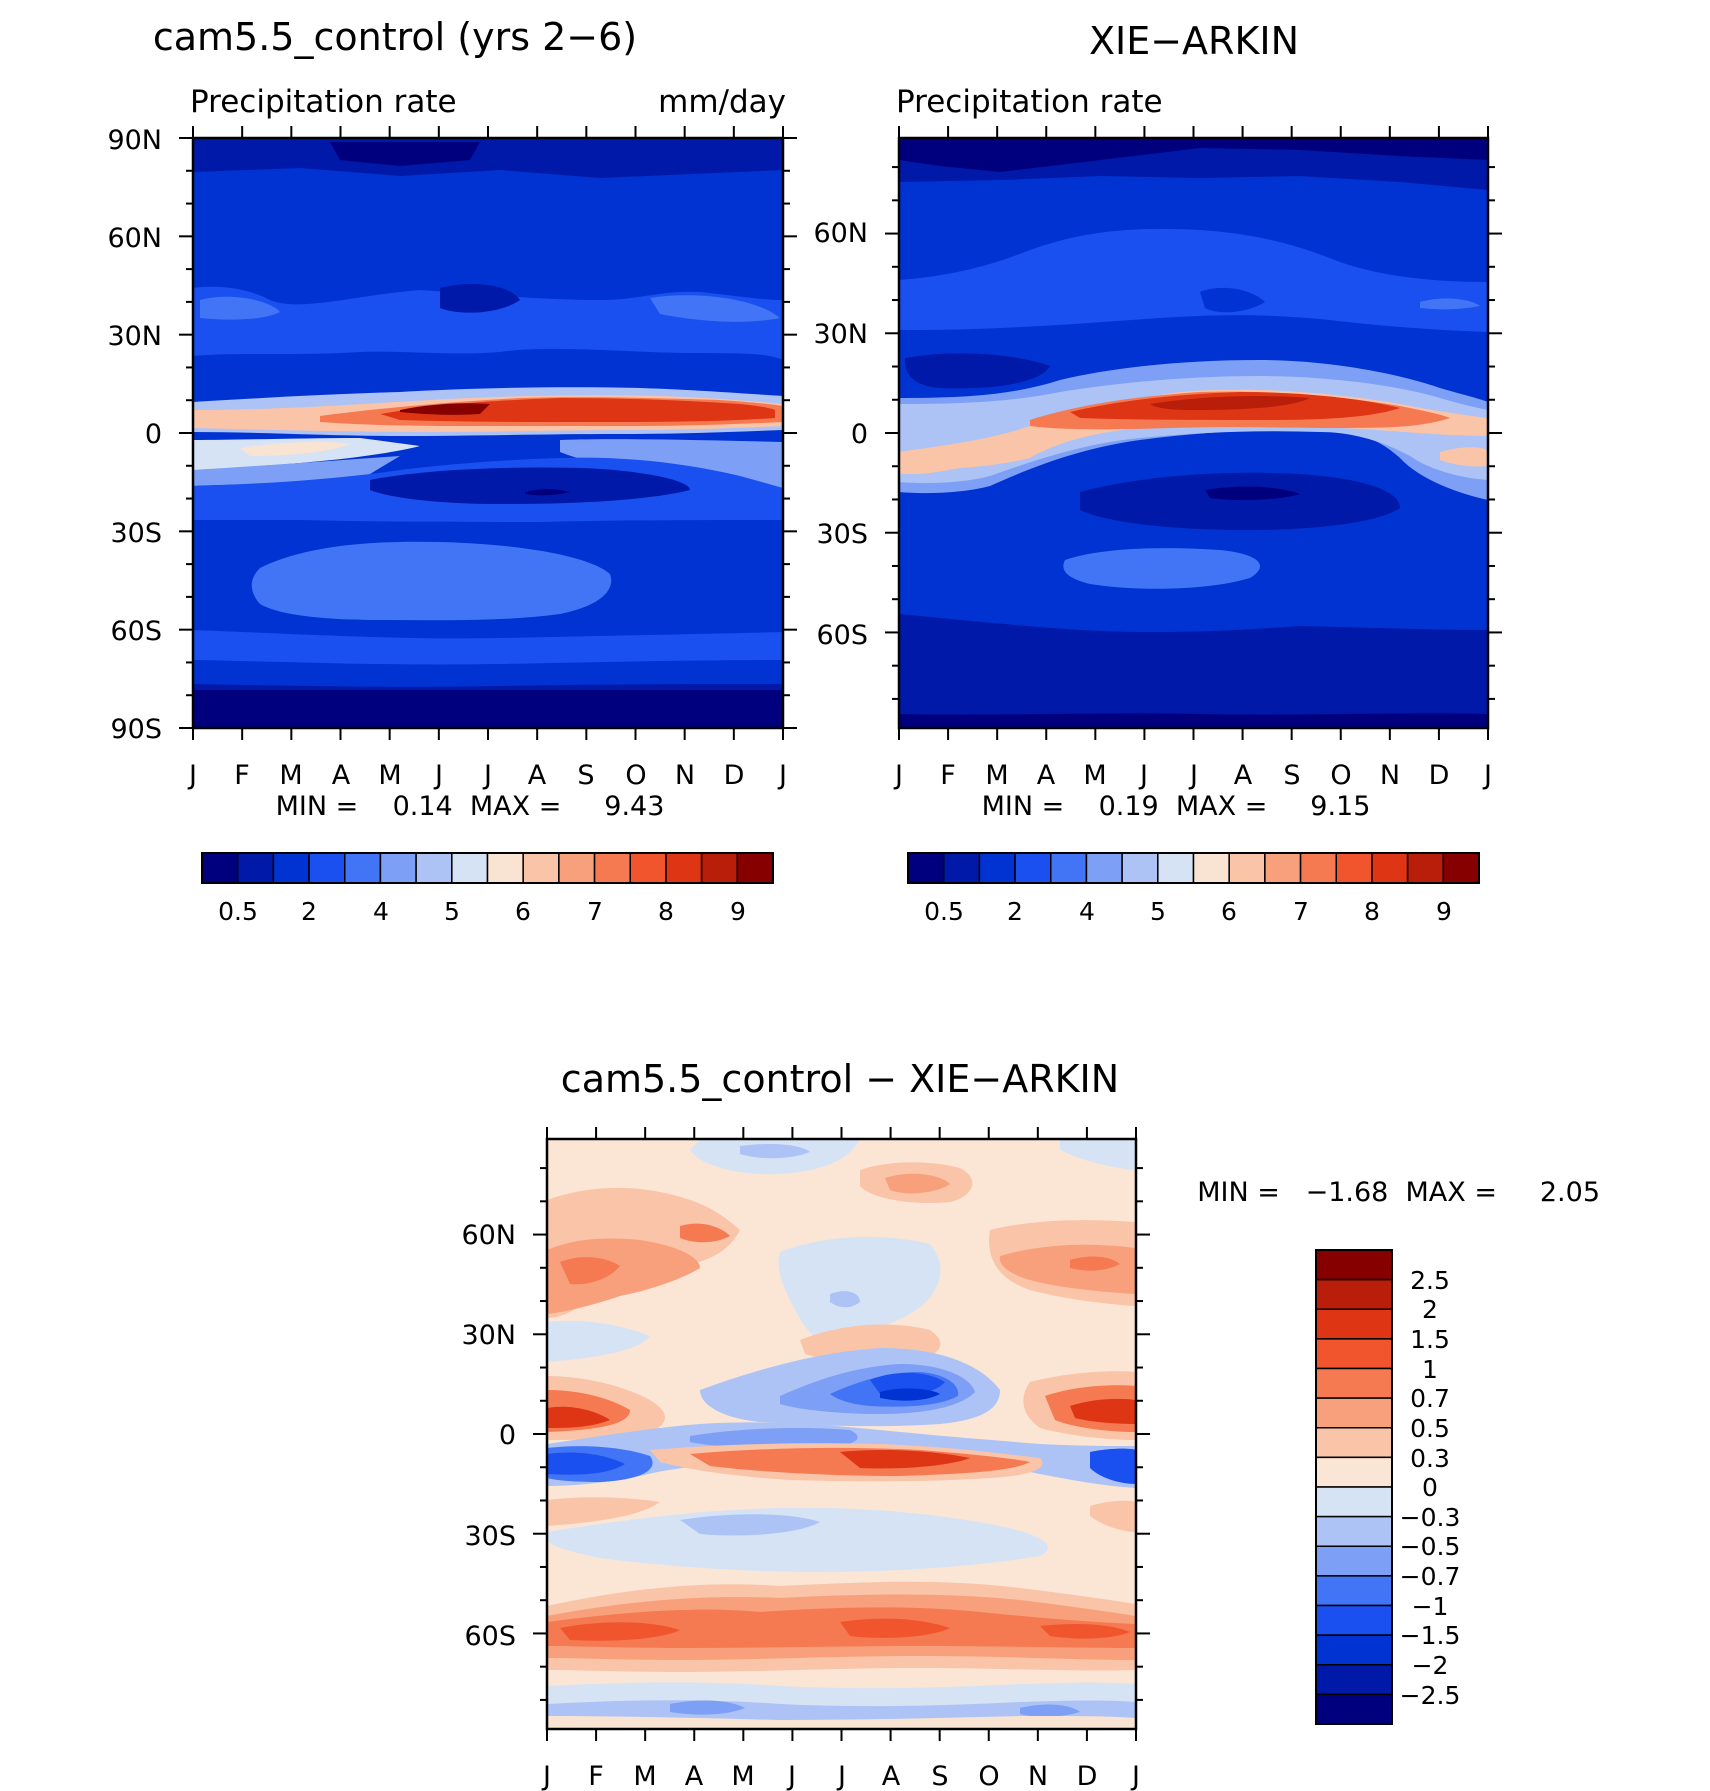 The height and width of the screenshot is (1791, 1710). I want to click on panel1-ylabel-30s: 30S, so click(137, 533).